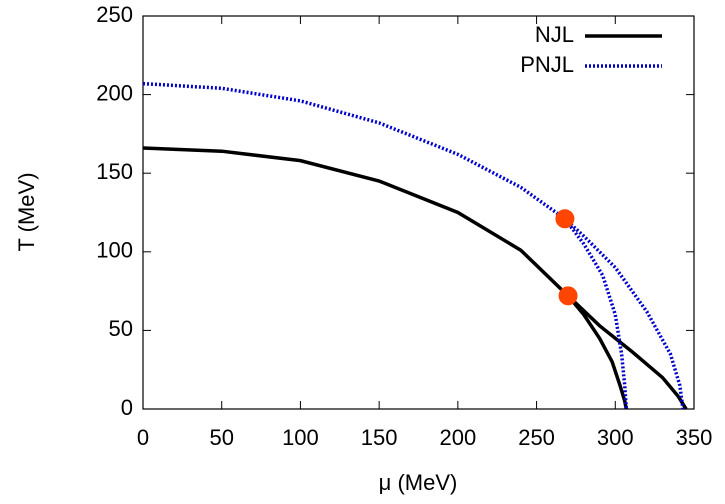 This screenshot has width=725, height=504. What do you see at coordinates (457, 437) in the screenshot?
I see `x-tick-label: 200` at bounding box center [457, 437].